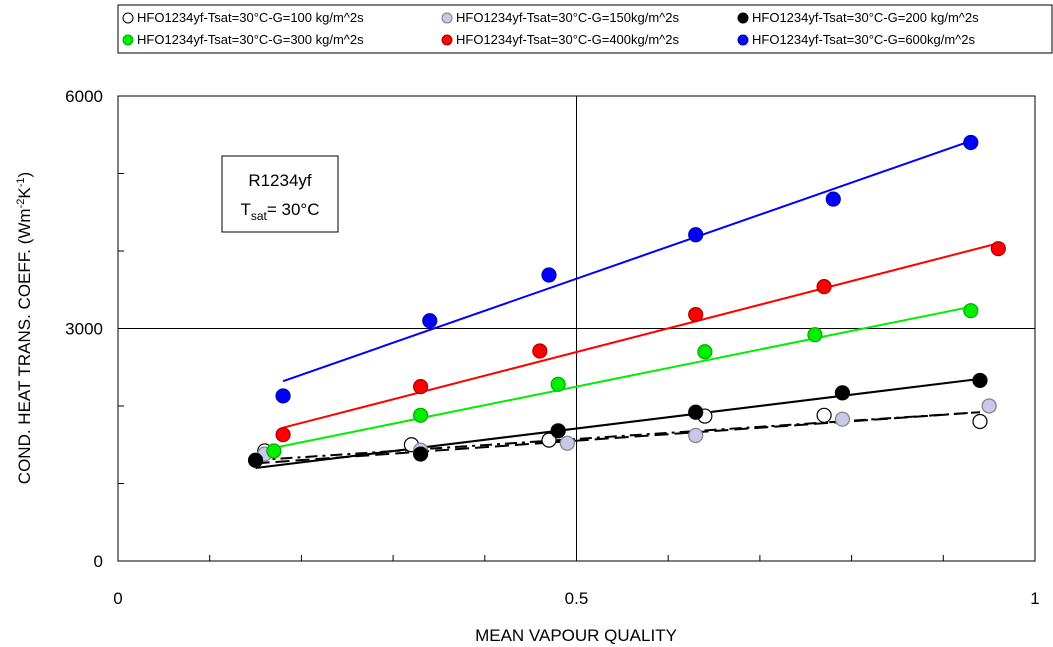 Image resolution: width=1053 pixels, height=647 pixels. What do you see at coordinates (24, 346) in the screenshot?
I see `y-axis-title-main: COND. HEAT TRANS. COEFF. (Wm` at bounding box center [24, 346].